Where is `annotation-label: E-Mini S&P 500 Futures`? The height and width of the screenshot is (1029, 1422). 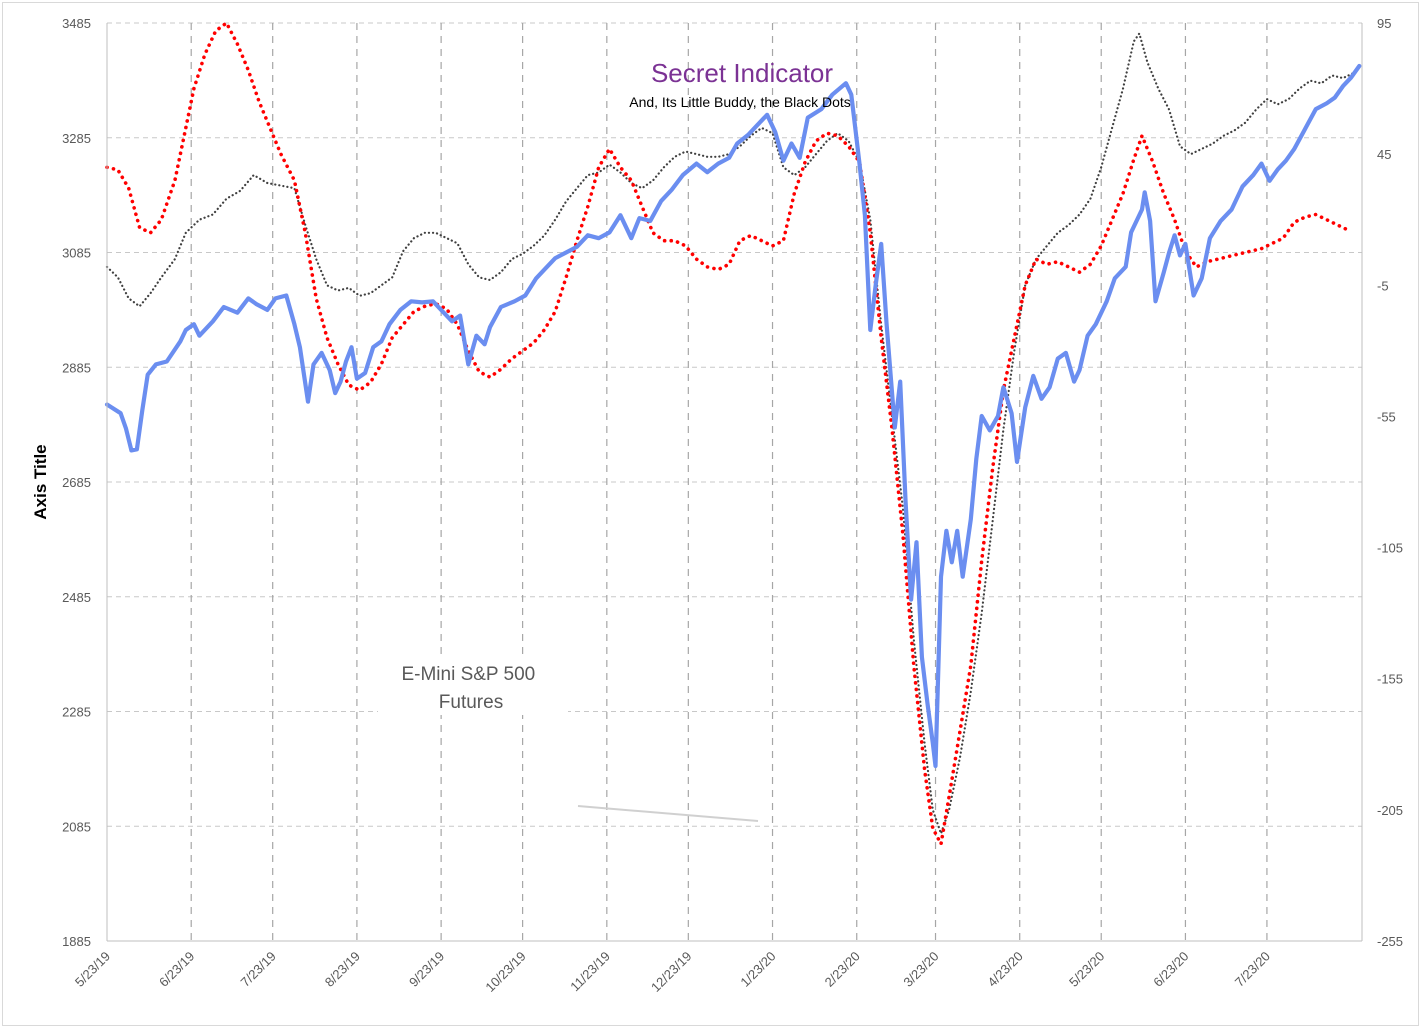
annotation-label: E-Mini S&P 500 Futures is located at coordinates (470, 688).